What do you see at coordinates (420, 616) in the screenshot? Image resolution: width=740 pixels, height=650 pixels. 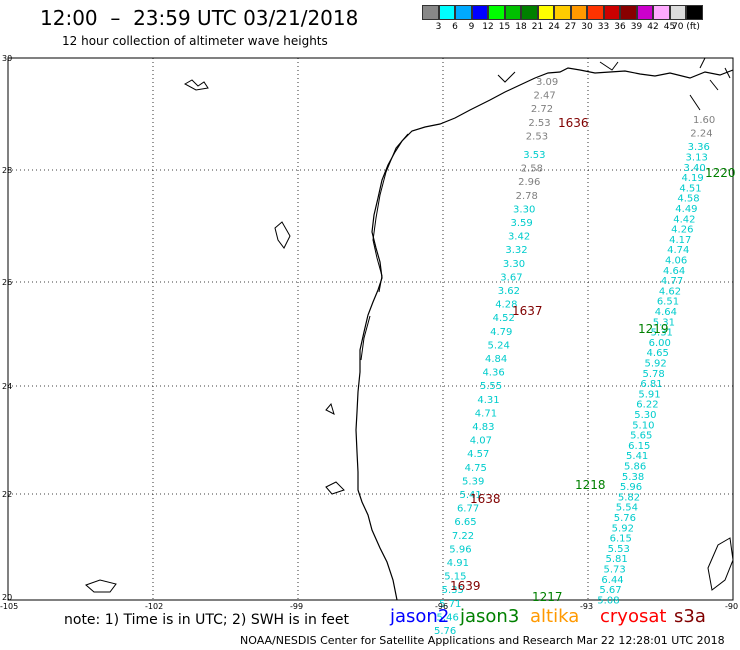 I see `satellite-legend-jason2: jason2` at bounding box center [420, 616].